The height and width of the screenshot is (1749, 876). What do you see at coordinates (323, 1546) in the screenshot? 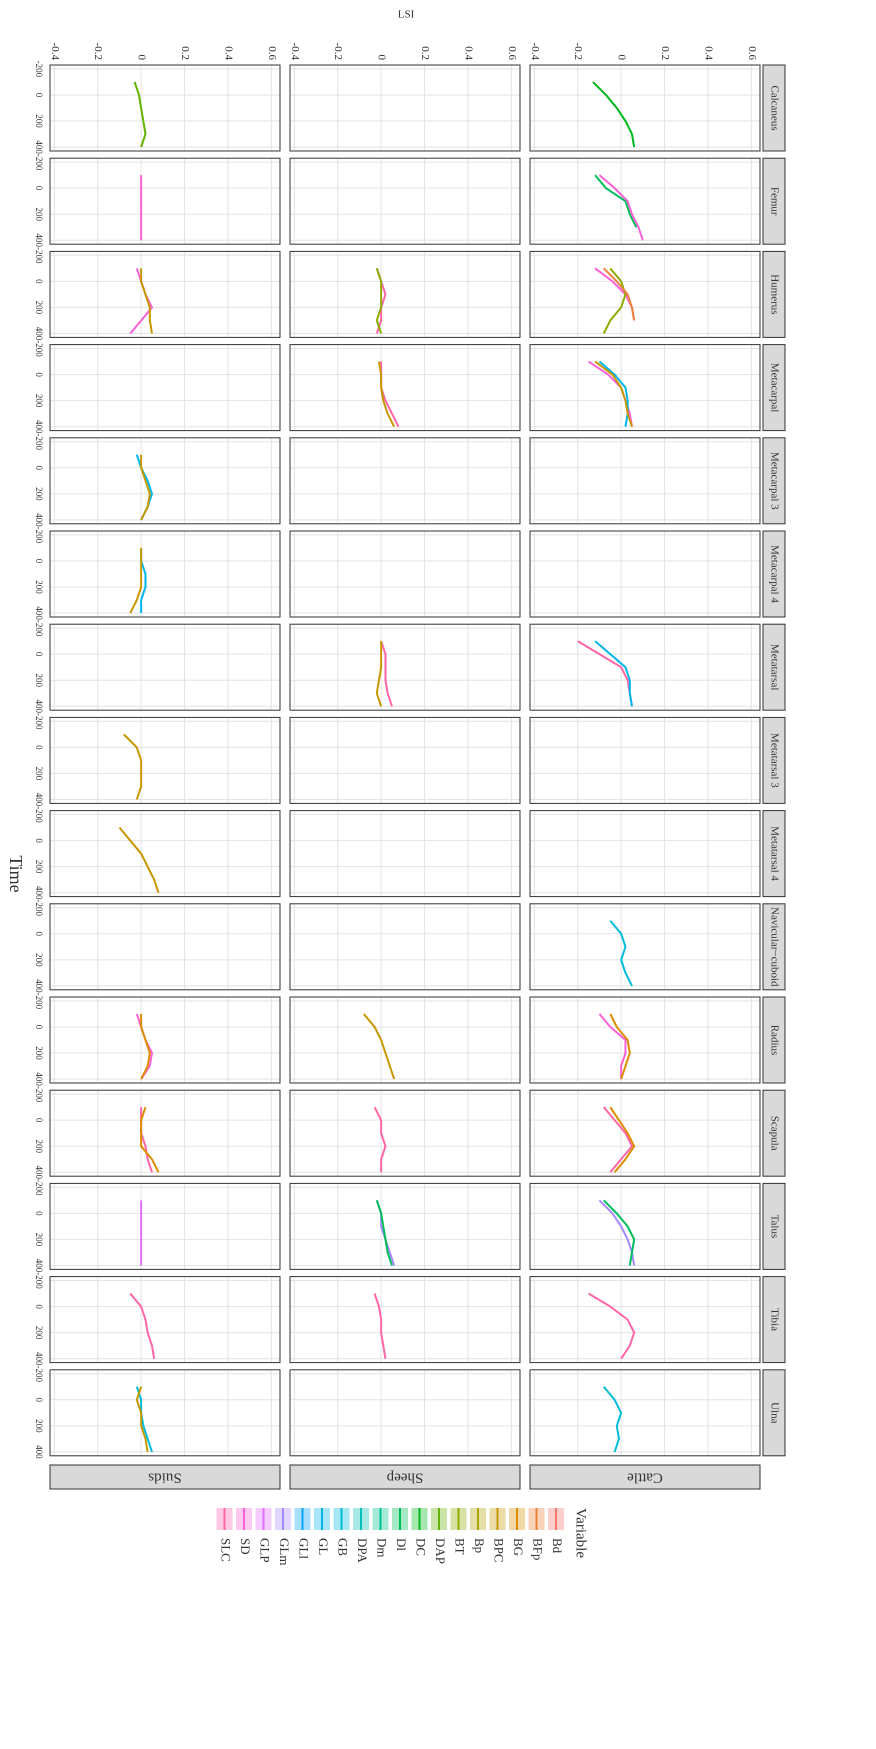
I see `legend-label: GL` at bounding box center [323, 1546].